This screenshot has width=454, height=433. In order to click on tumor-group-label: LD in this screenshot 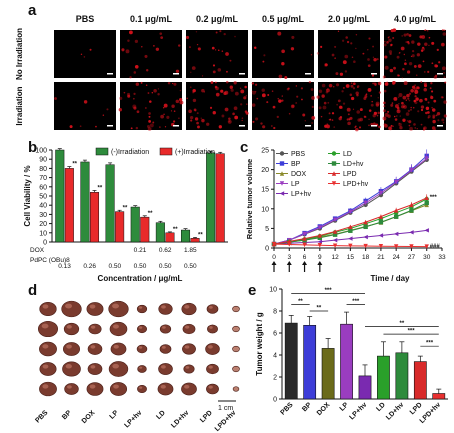, I will do `click(161, 415)`.